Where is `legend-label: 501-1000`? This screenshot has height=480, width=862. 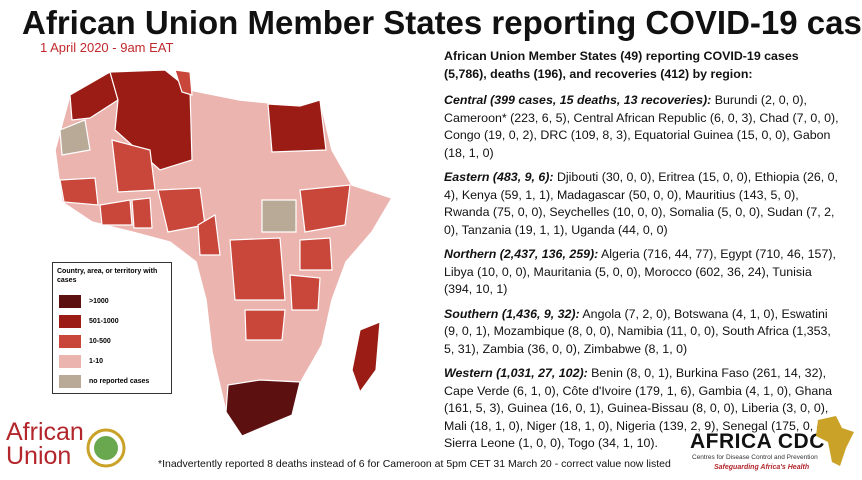 legend-label: 501-1000 is located at coordinates (104, 321).